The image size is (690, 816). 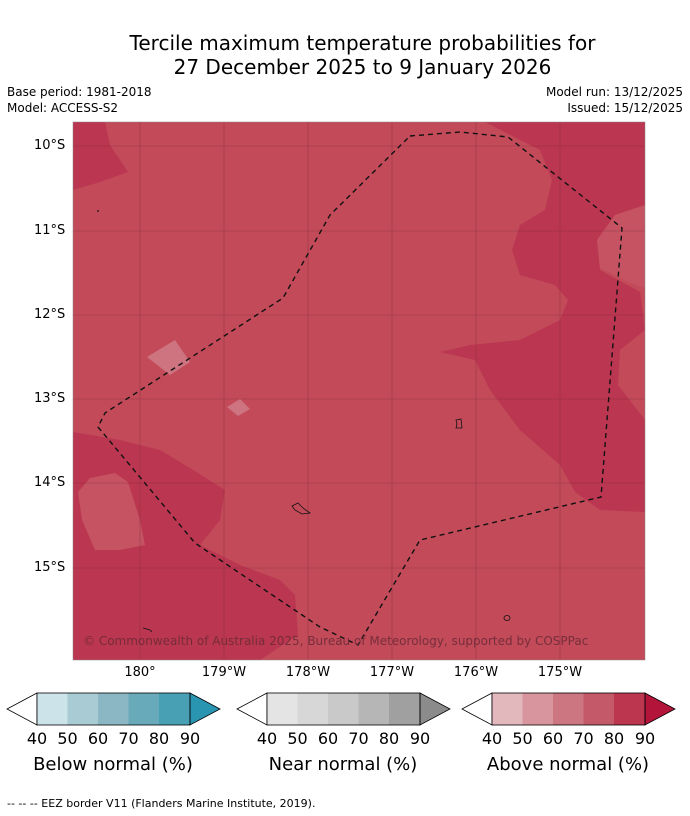 What do you see at coordinates (507, 618) in the screenshot?
I see `island-small-southeast` at bounding box center [507, 618].